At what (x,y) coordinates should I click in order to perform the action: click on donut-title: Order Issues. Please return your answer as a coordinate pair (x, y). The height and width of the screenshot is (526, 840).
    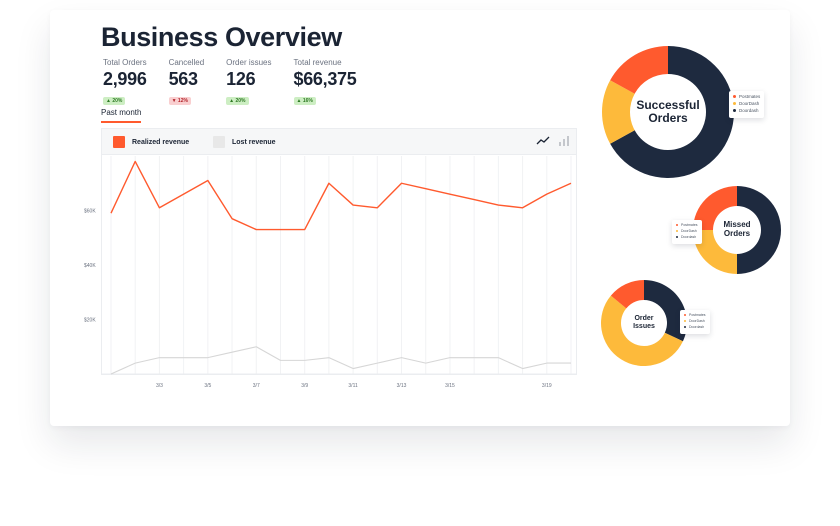
    Looking at the image, I should click on (644, 322).